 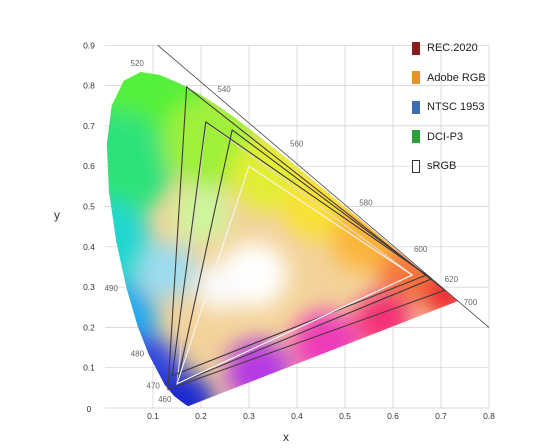 I want to click on x-tick-label: 0.4, so click(x=297, y=416).